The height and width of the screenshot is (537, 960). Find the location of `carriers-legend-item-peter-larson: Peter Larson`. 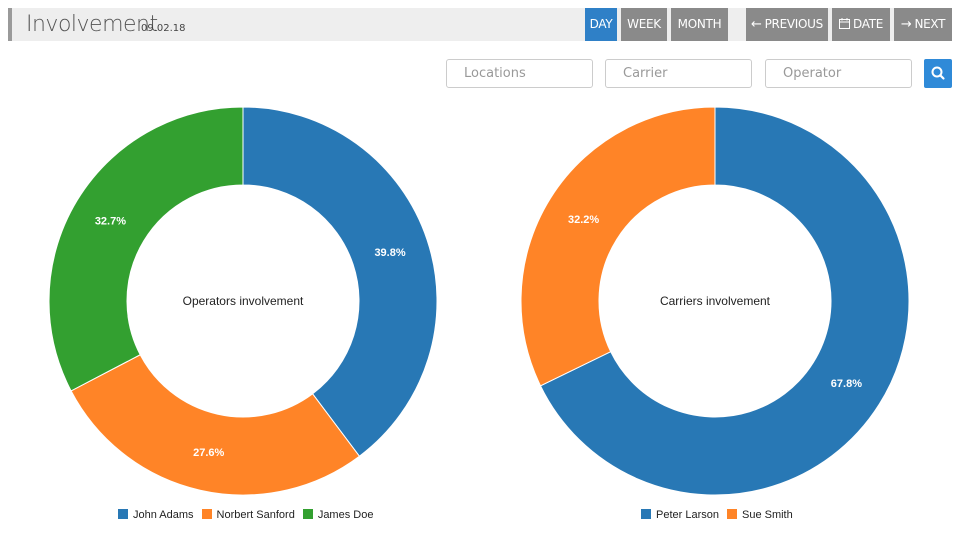

carriers-legend-item-peter-larson: Peter Larson is located at coordinates (680, 515).